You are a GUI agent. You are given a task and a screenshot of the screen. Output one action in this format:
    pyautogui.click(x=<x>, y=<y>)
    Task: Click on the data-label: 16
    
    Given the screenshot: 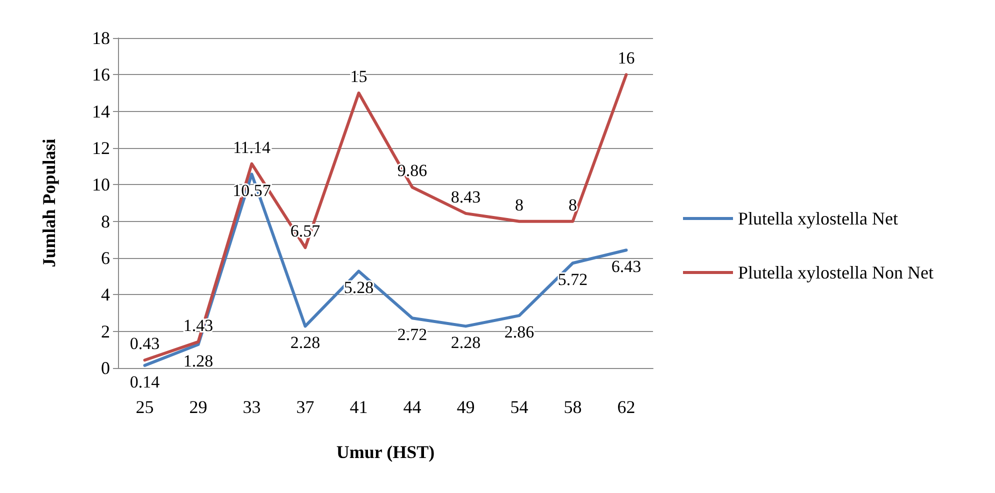 What is the action you would take?
    pyautogui.click(x=626, y=58)
    